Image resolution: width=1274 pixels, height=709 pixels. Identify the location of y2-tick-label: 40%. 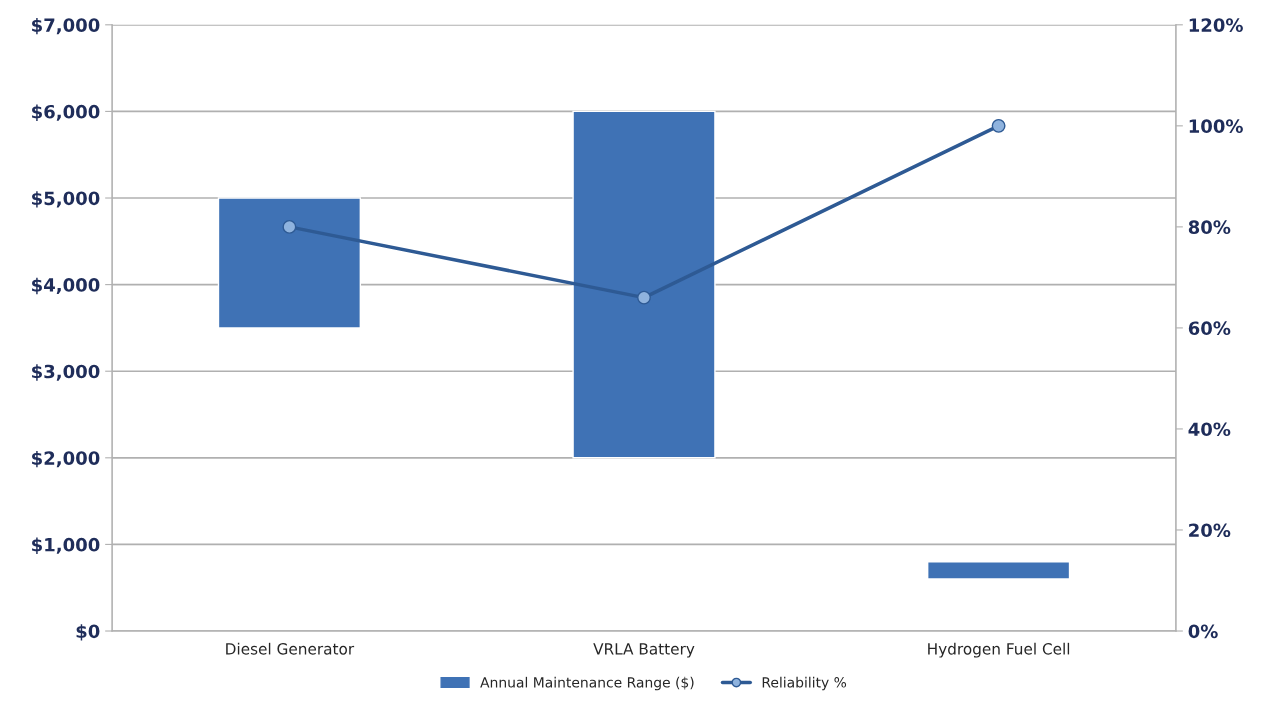
(1209, 429).